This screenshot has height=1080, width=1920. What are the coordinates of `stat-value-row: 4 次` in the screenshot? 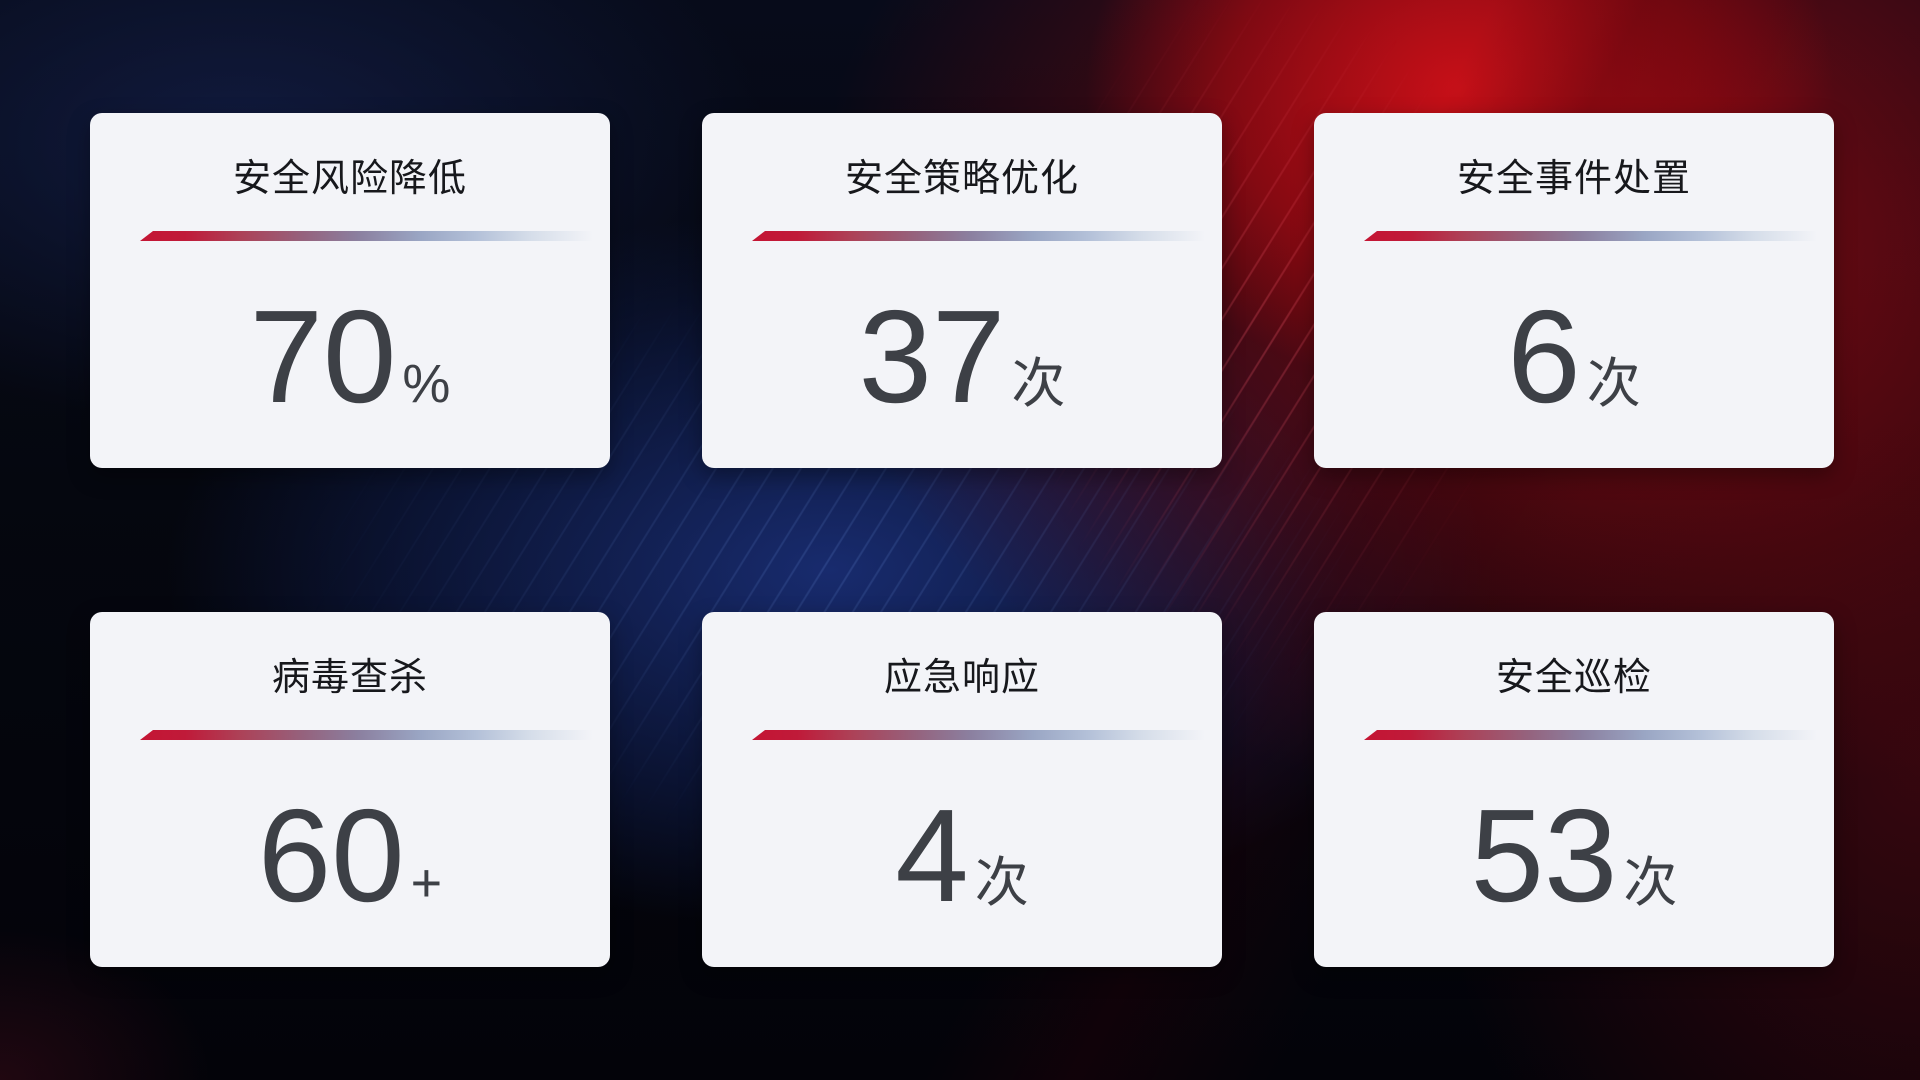 It's located at (962, 856).